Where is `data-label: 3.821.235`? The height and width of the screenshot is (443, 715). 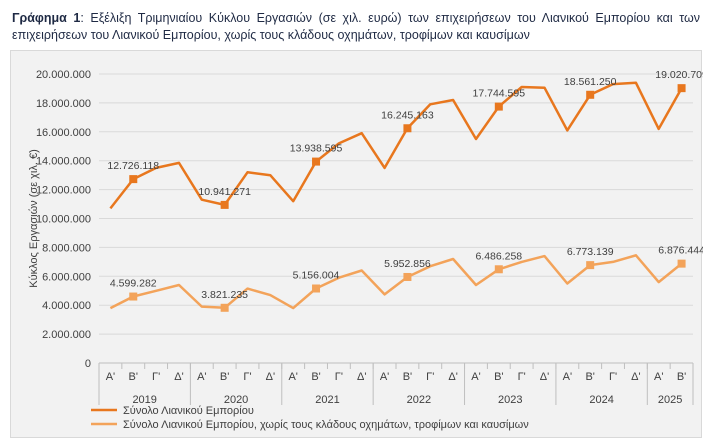 data-label: 3.821.235 is located at coordinates (224, 295).